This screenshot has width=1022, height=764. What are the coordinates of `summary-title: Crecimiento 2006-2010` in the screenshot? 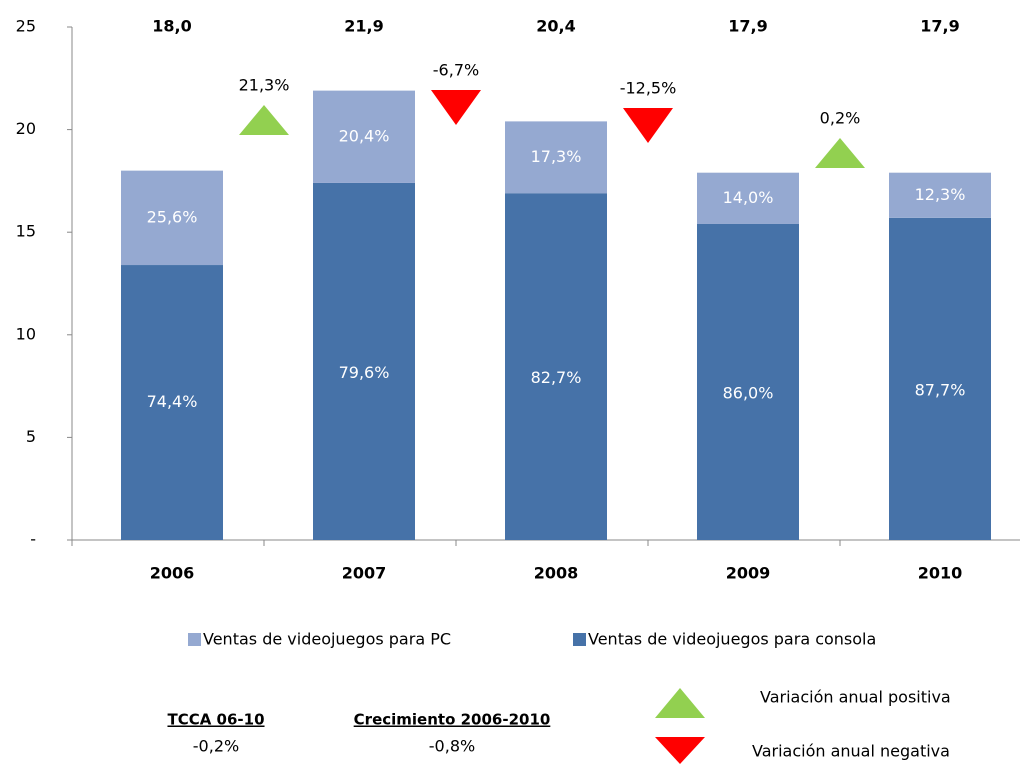 It's located at (452, 720).